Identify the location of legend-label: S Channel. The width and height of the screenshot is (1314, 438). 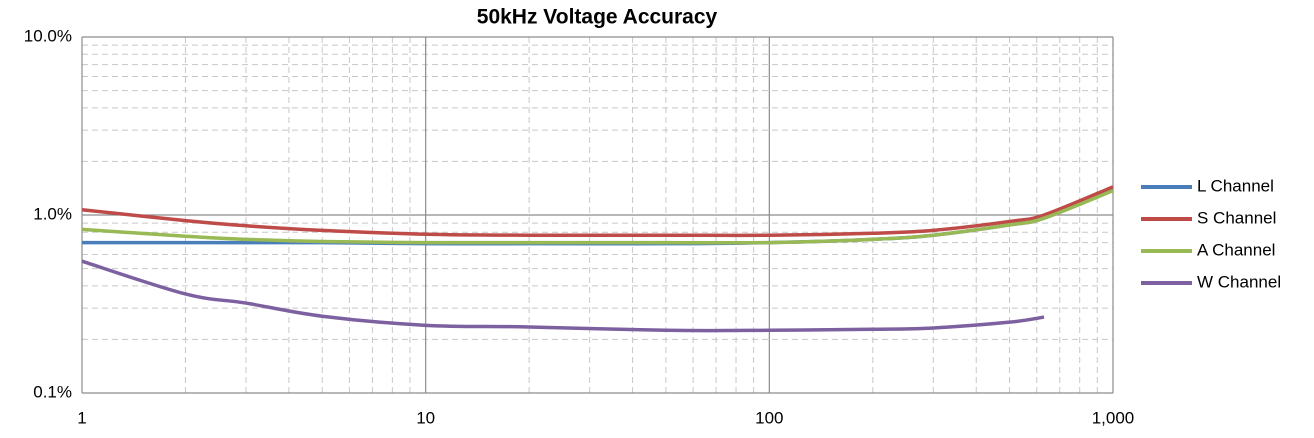
(1236, 217).